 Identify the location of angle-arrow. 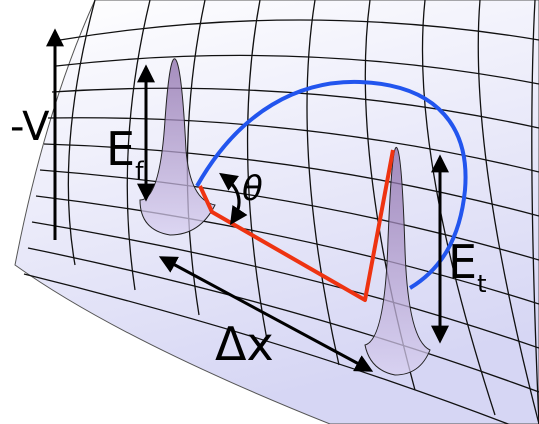
(233, 198).